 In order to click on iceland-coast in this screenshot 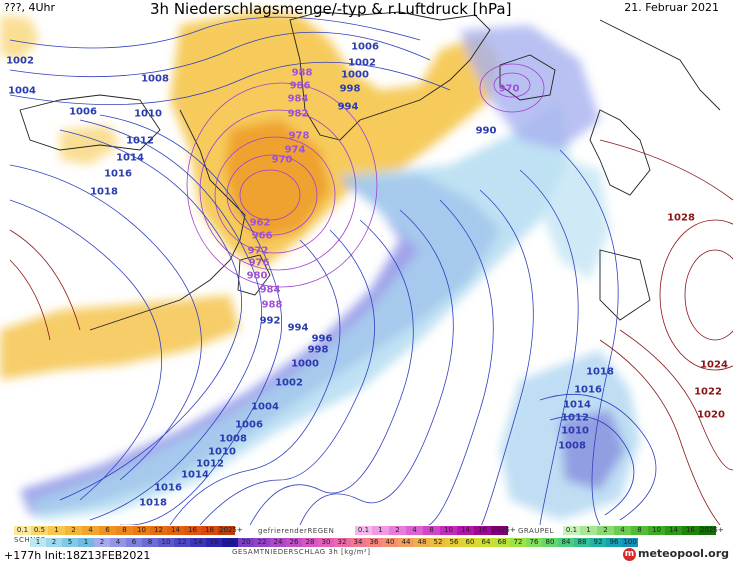, I will do `click(527, 77)`.